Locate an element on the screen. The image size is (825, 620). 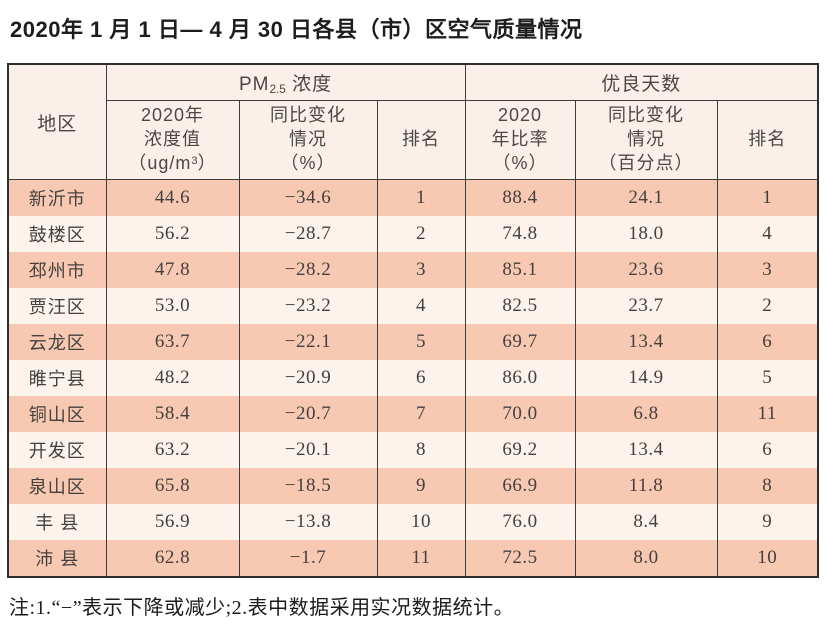
pm25-subscript: 2.5 is located at coordinates (277, 89).